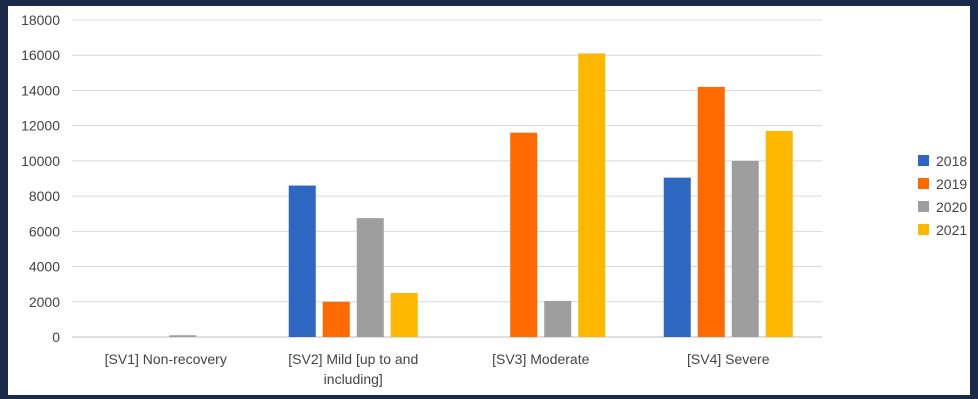 The image size is (978, 399). Describe the element at coordinates (951, 161) in the screenshot. I see `legend-label-2018: 2018` at that location.